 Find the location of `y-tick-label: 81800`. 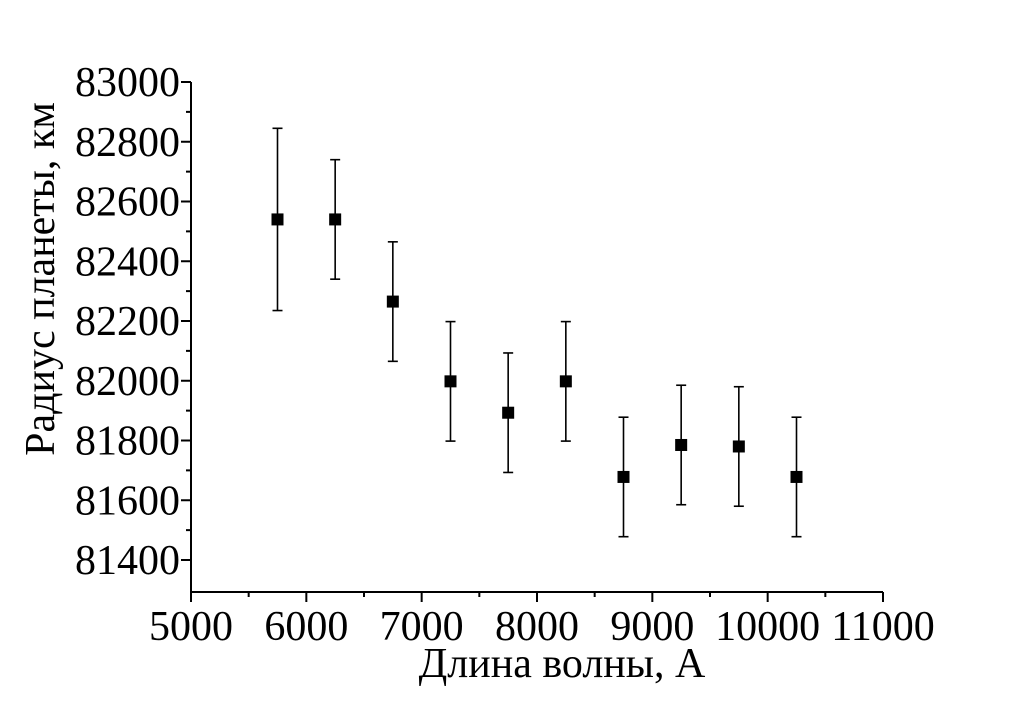

y-tick-label: 81800 is located at coordinates (127, 442).